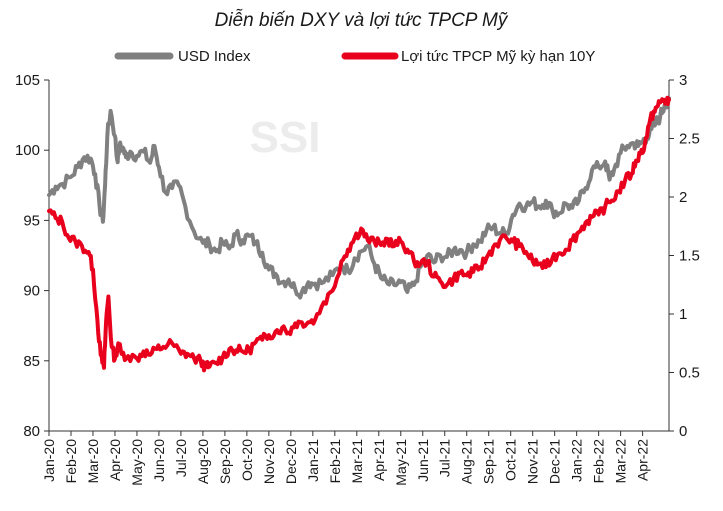 This screenshot has width=723, height=511. Describe the element at coordinates (181, 458) in the screenshot. I see `x-tick-label: Jul-20` at that location.